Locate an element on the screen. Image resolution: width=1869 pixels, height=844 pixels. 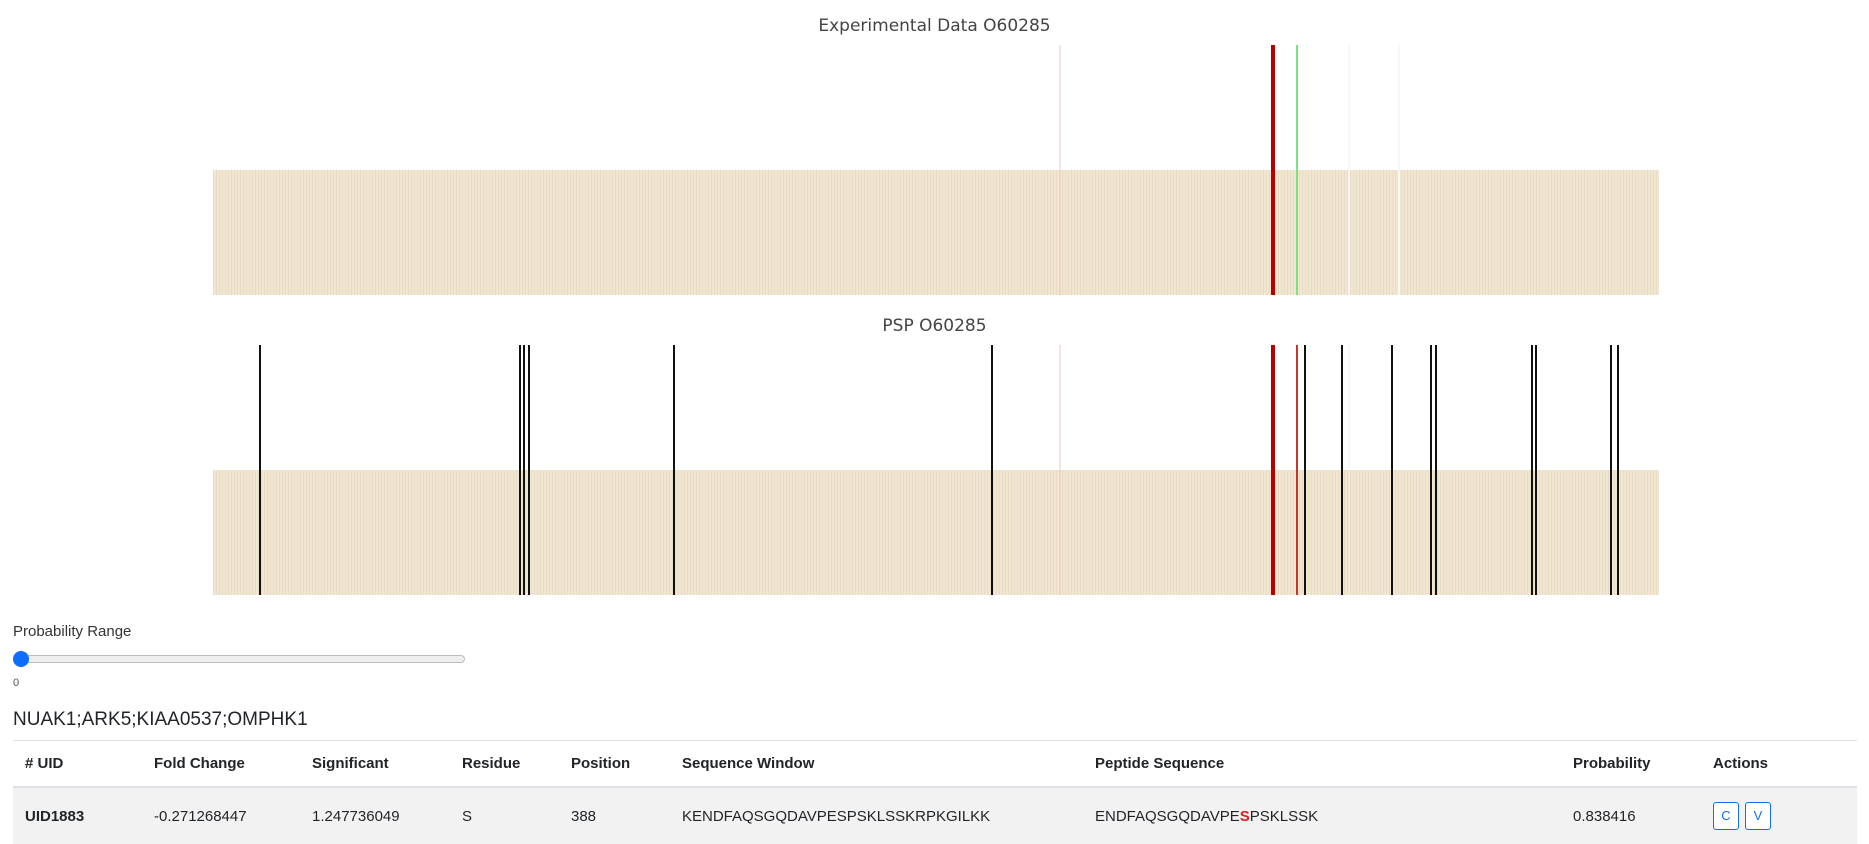
peptide-before-site: ENDFAQSGQDAVPE is located at coordinates (1167, 816).